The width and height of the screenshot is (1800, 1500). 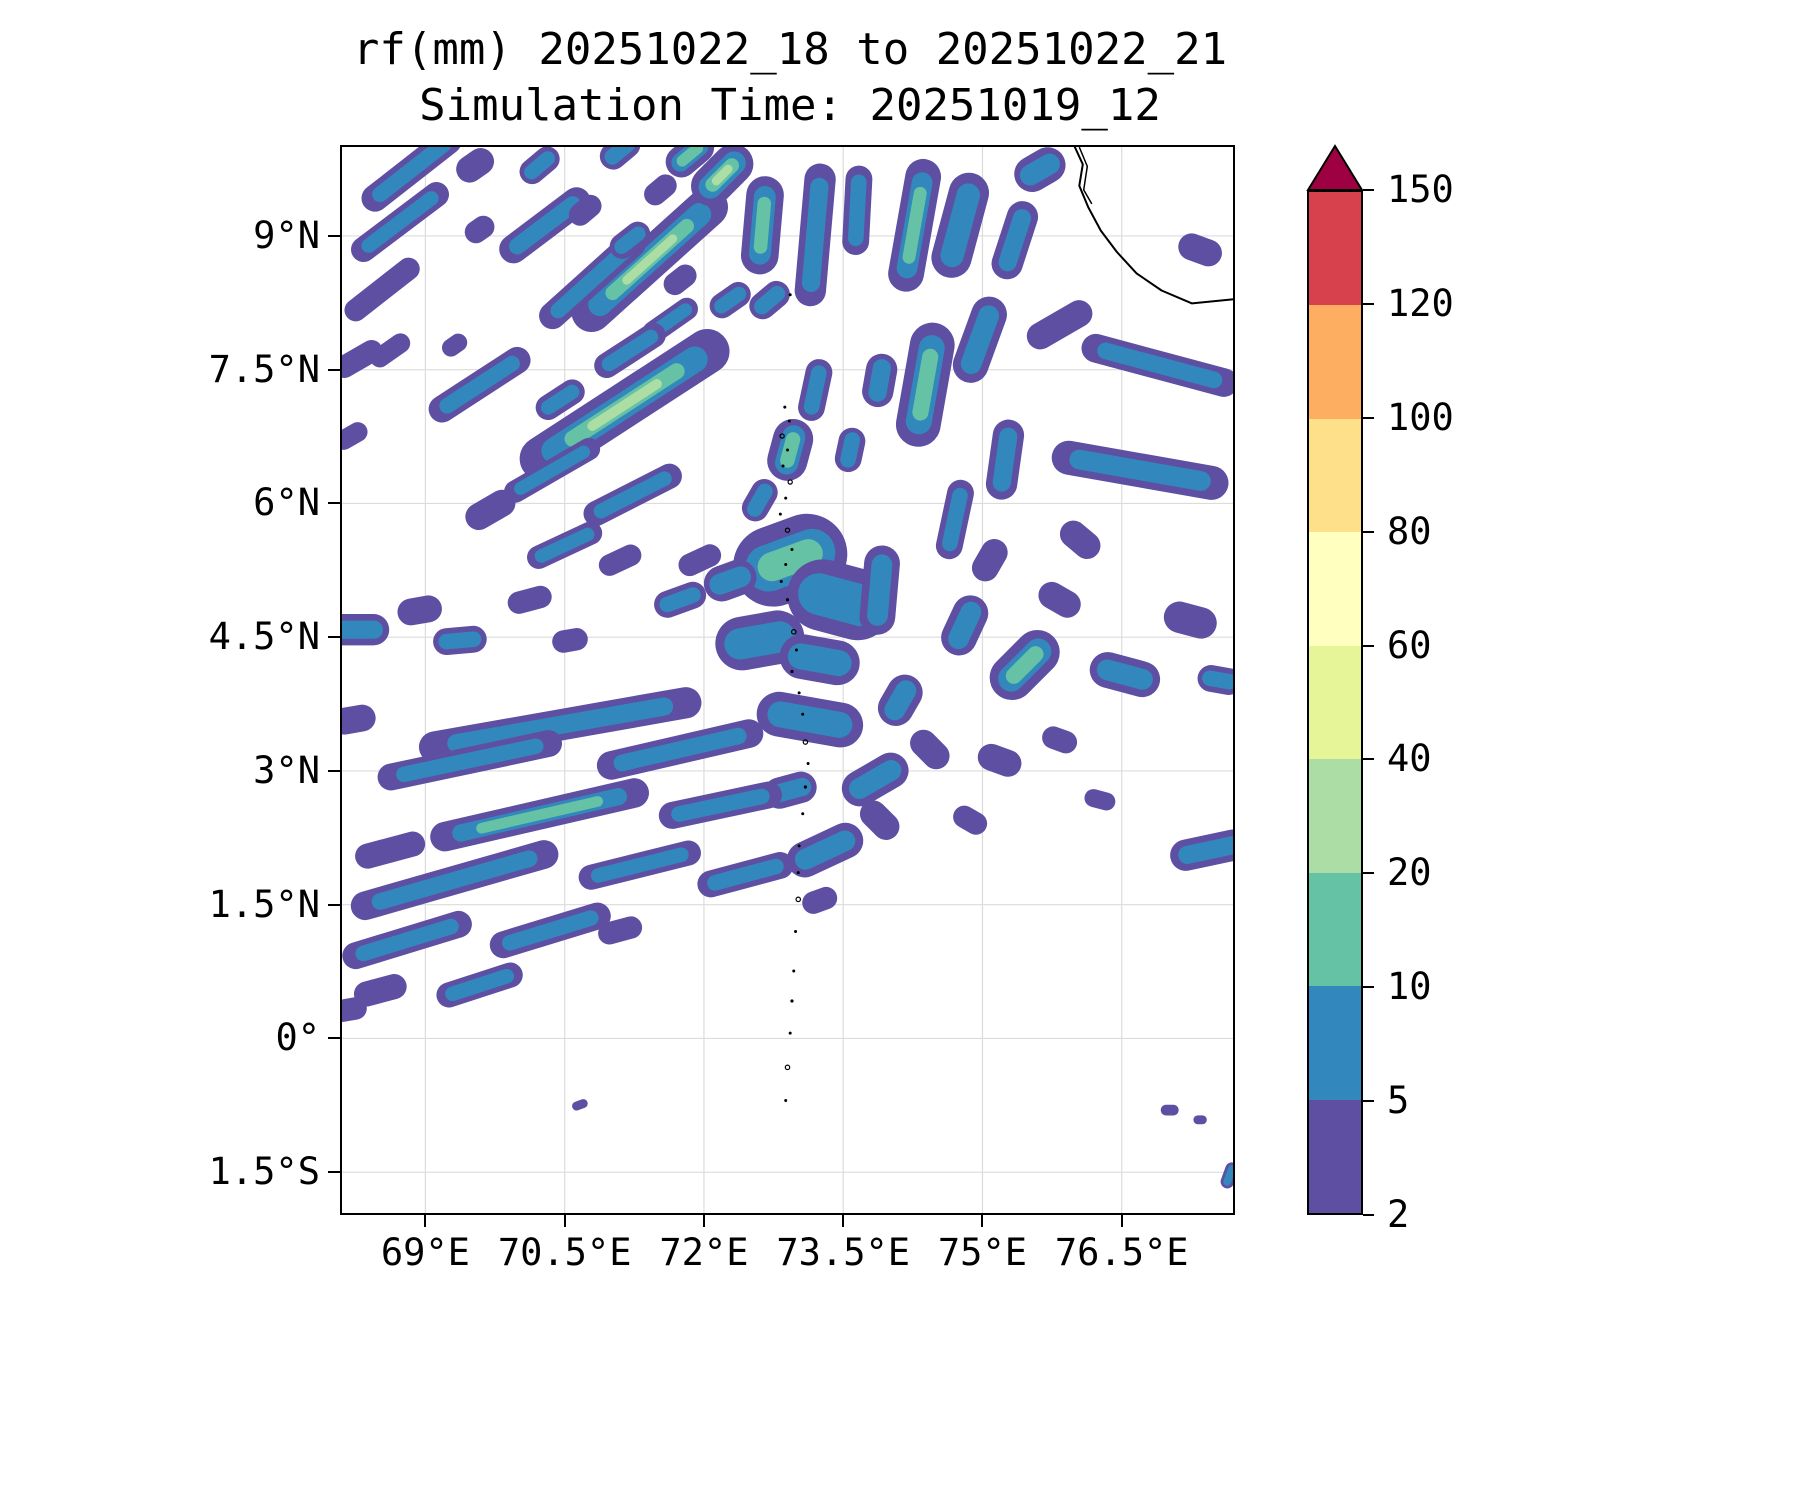 I want to click on colorbar-tick-label: 80, so click(x=1409, y=531).